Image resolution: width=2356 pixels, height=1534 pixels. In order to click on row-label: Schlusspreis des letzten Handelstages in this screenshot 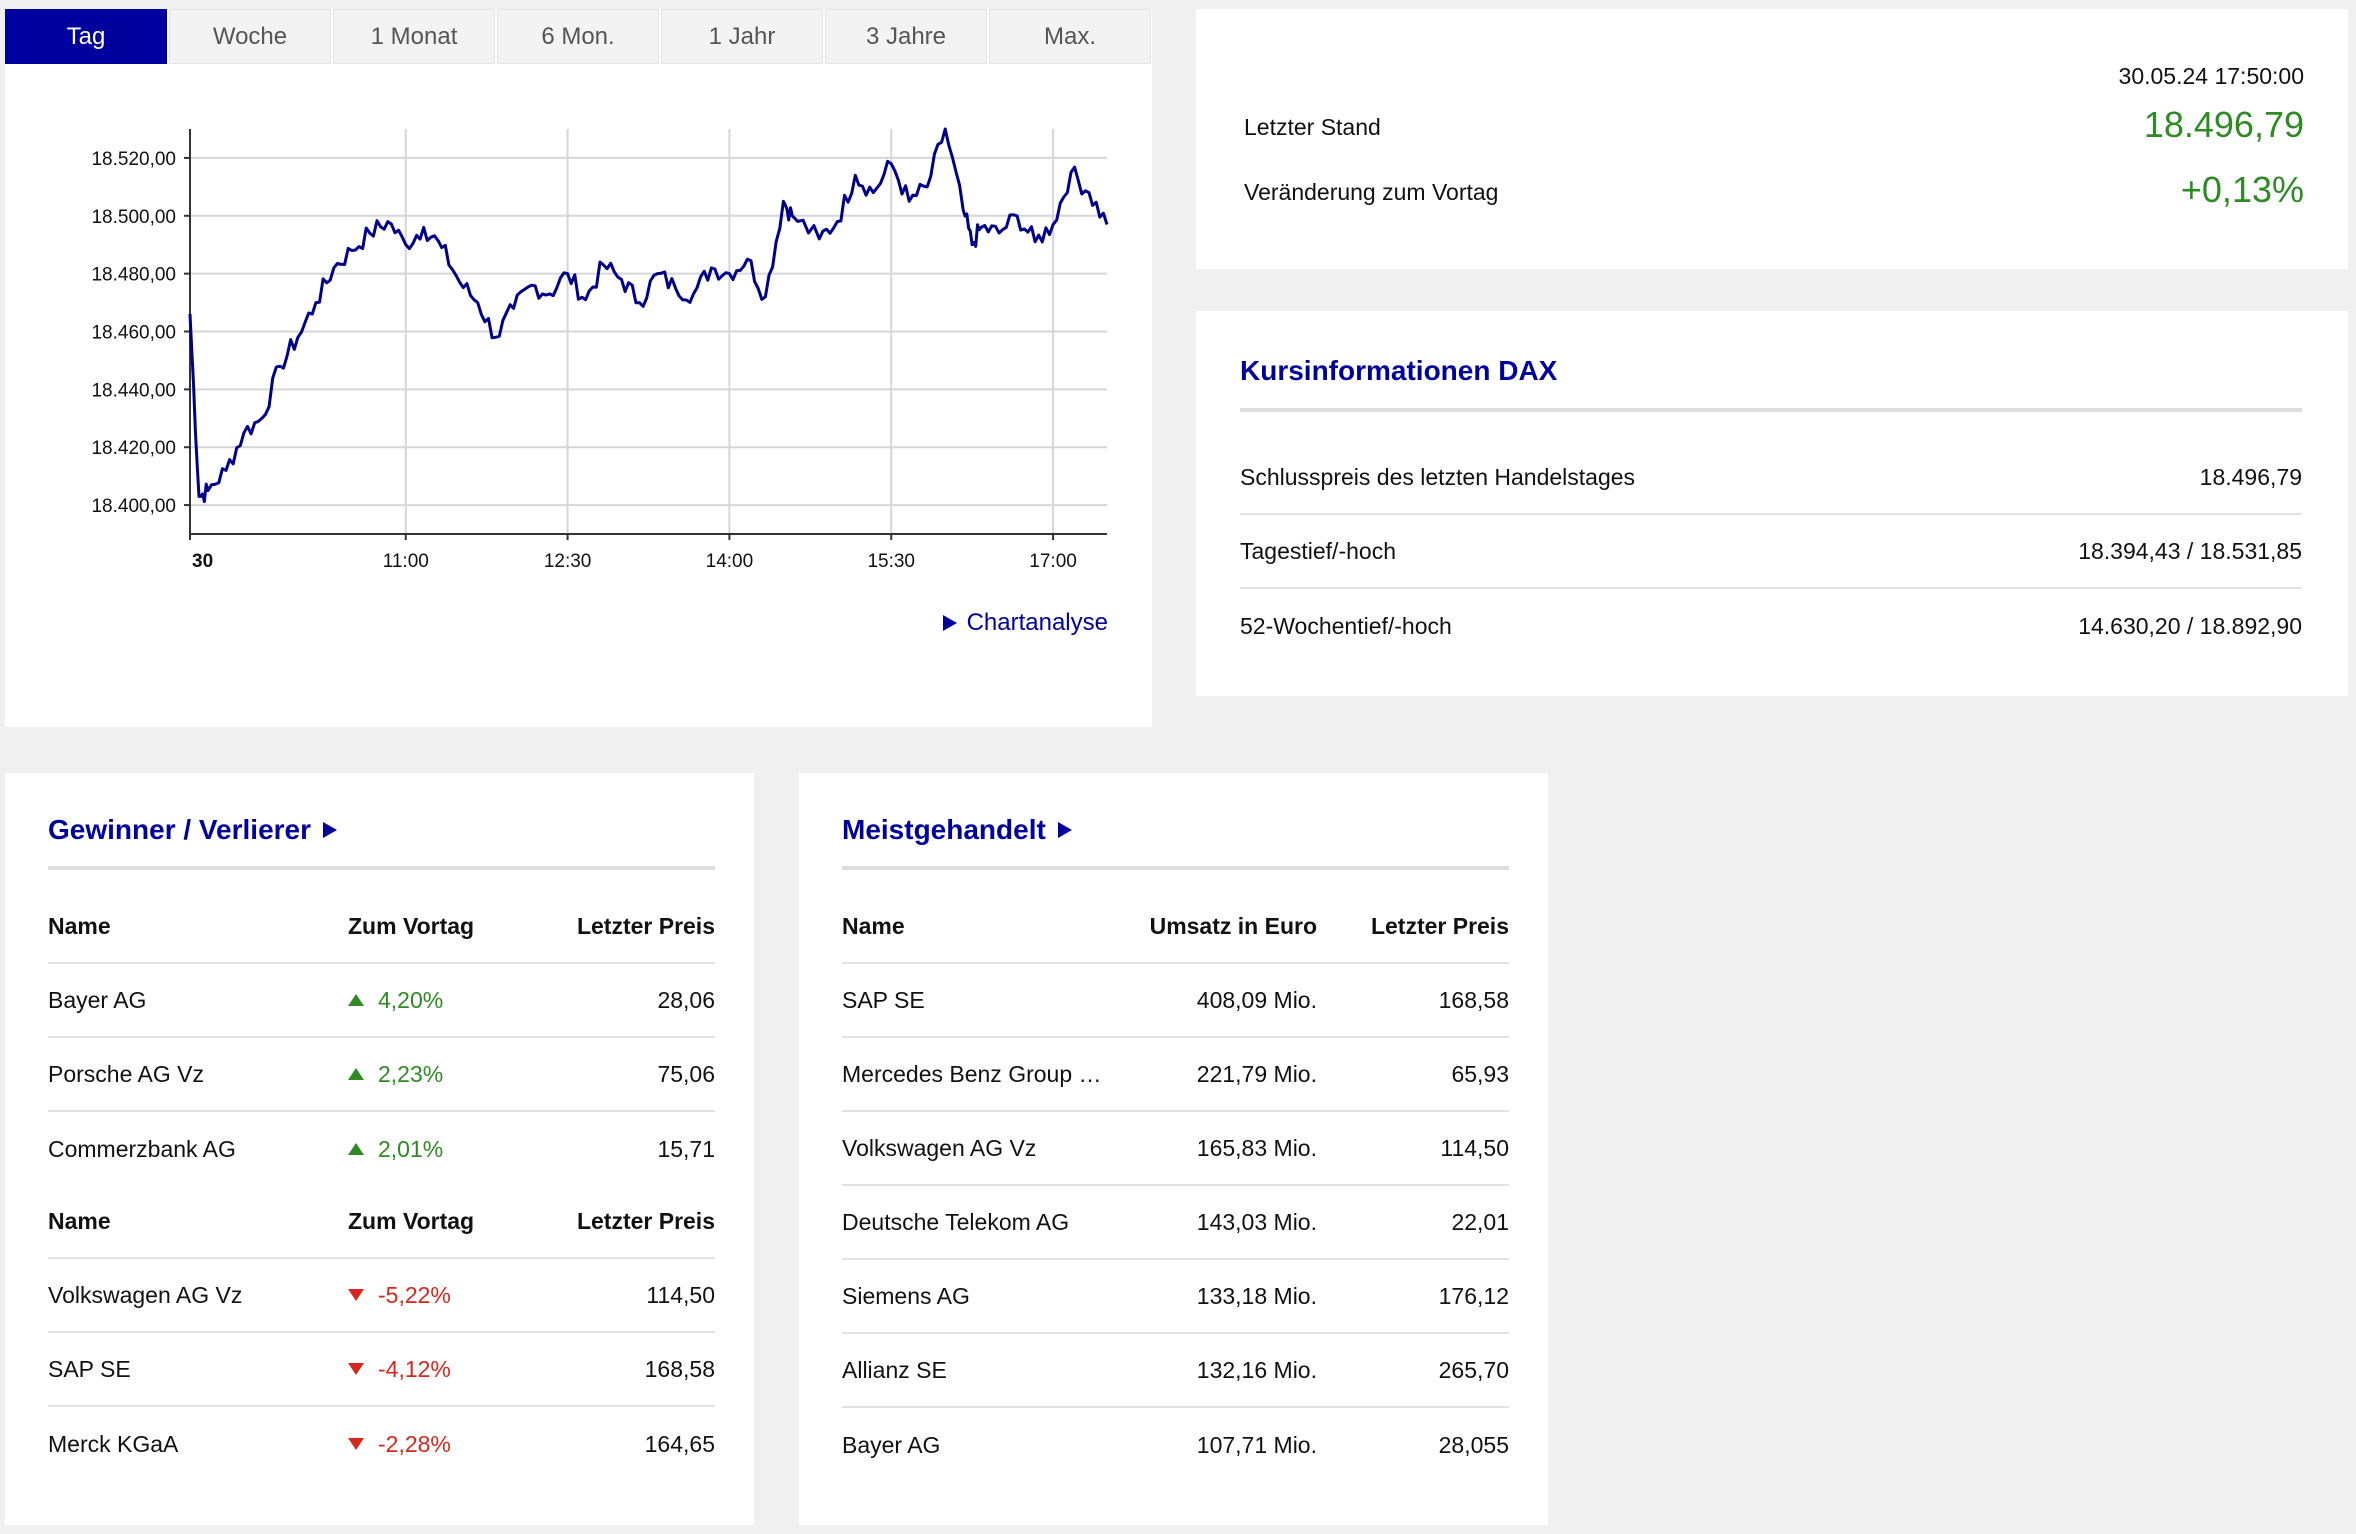, I will do `click(1438, 476)`.